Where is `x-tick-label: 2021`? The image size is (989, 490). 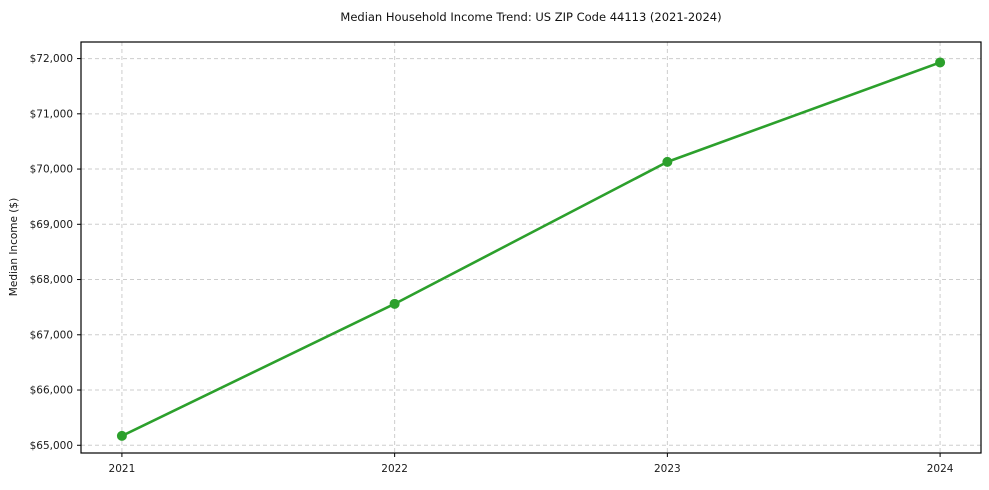 x-tick-label: 2021 is located at coordinates (122, 469).